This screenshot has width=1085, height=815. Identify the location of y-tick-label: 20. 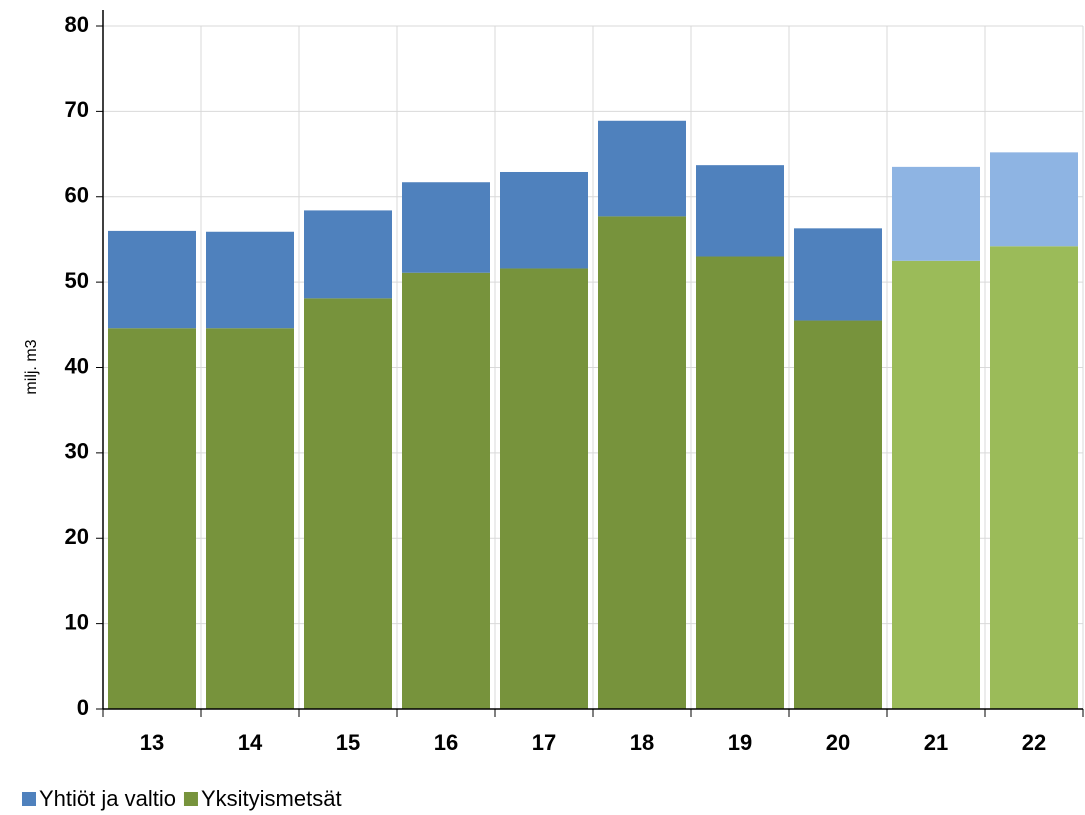
(77, 536).